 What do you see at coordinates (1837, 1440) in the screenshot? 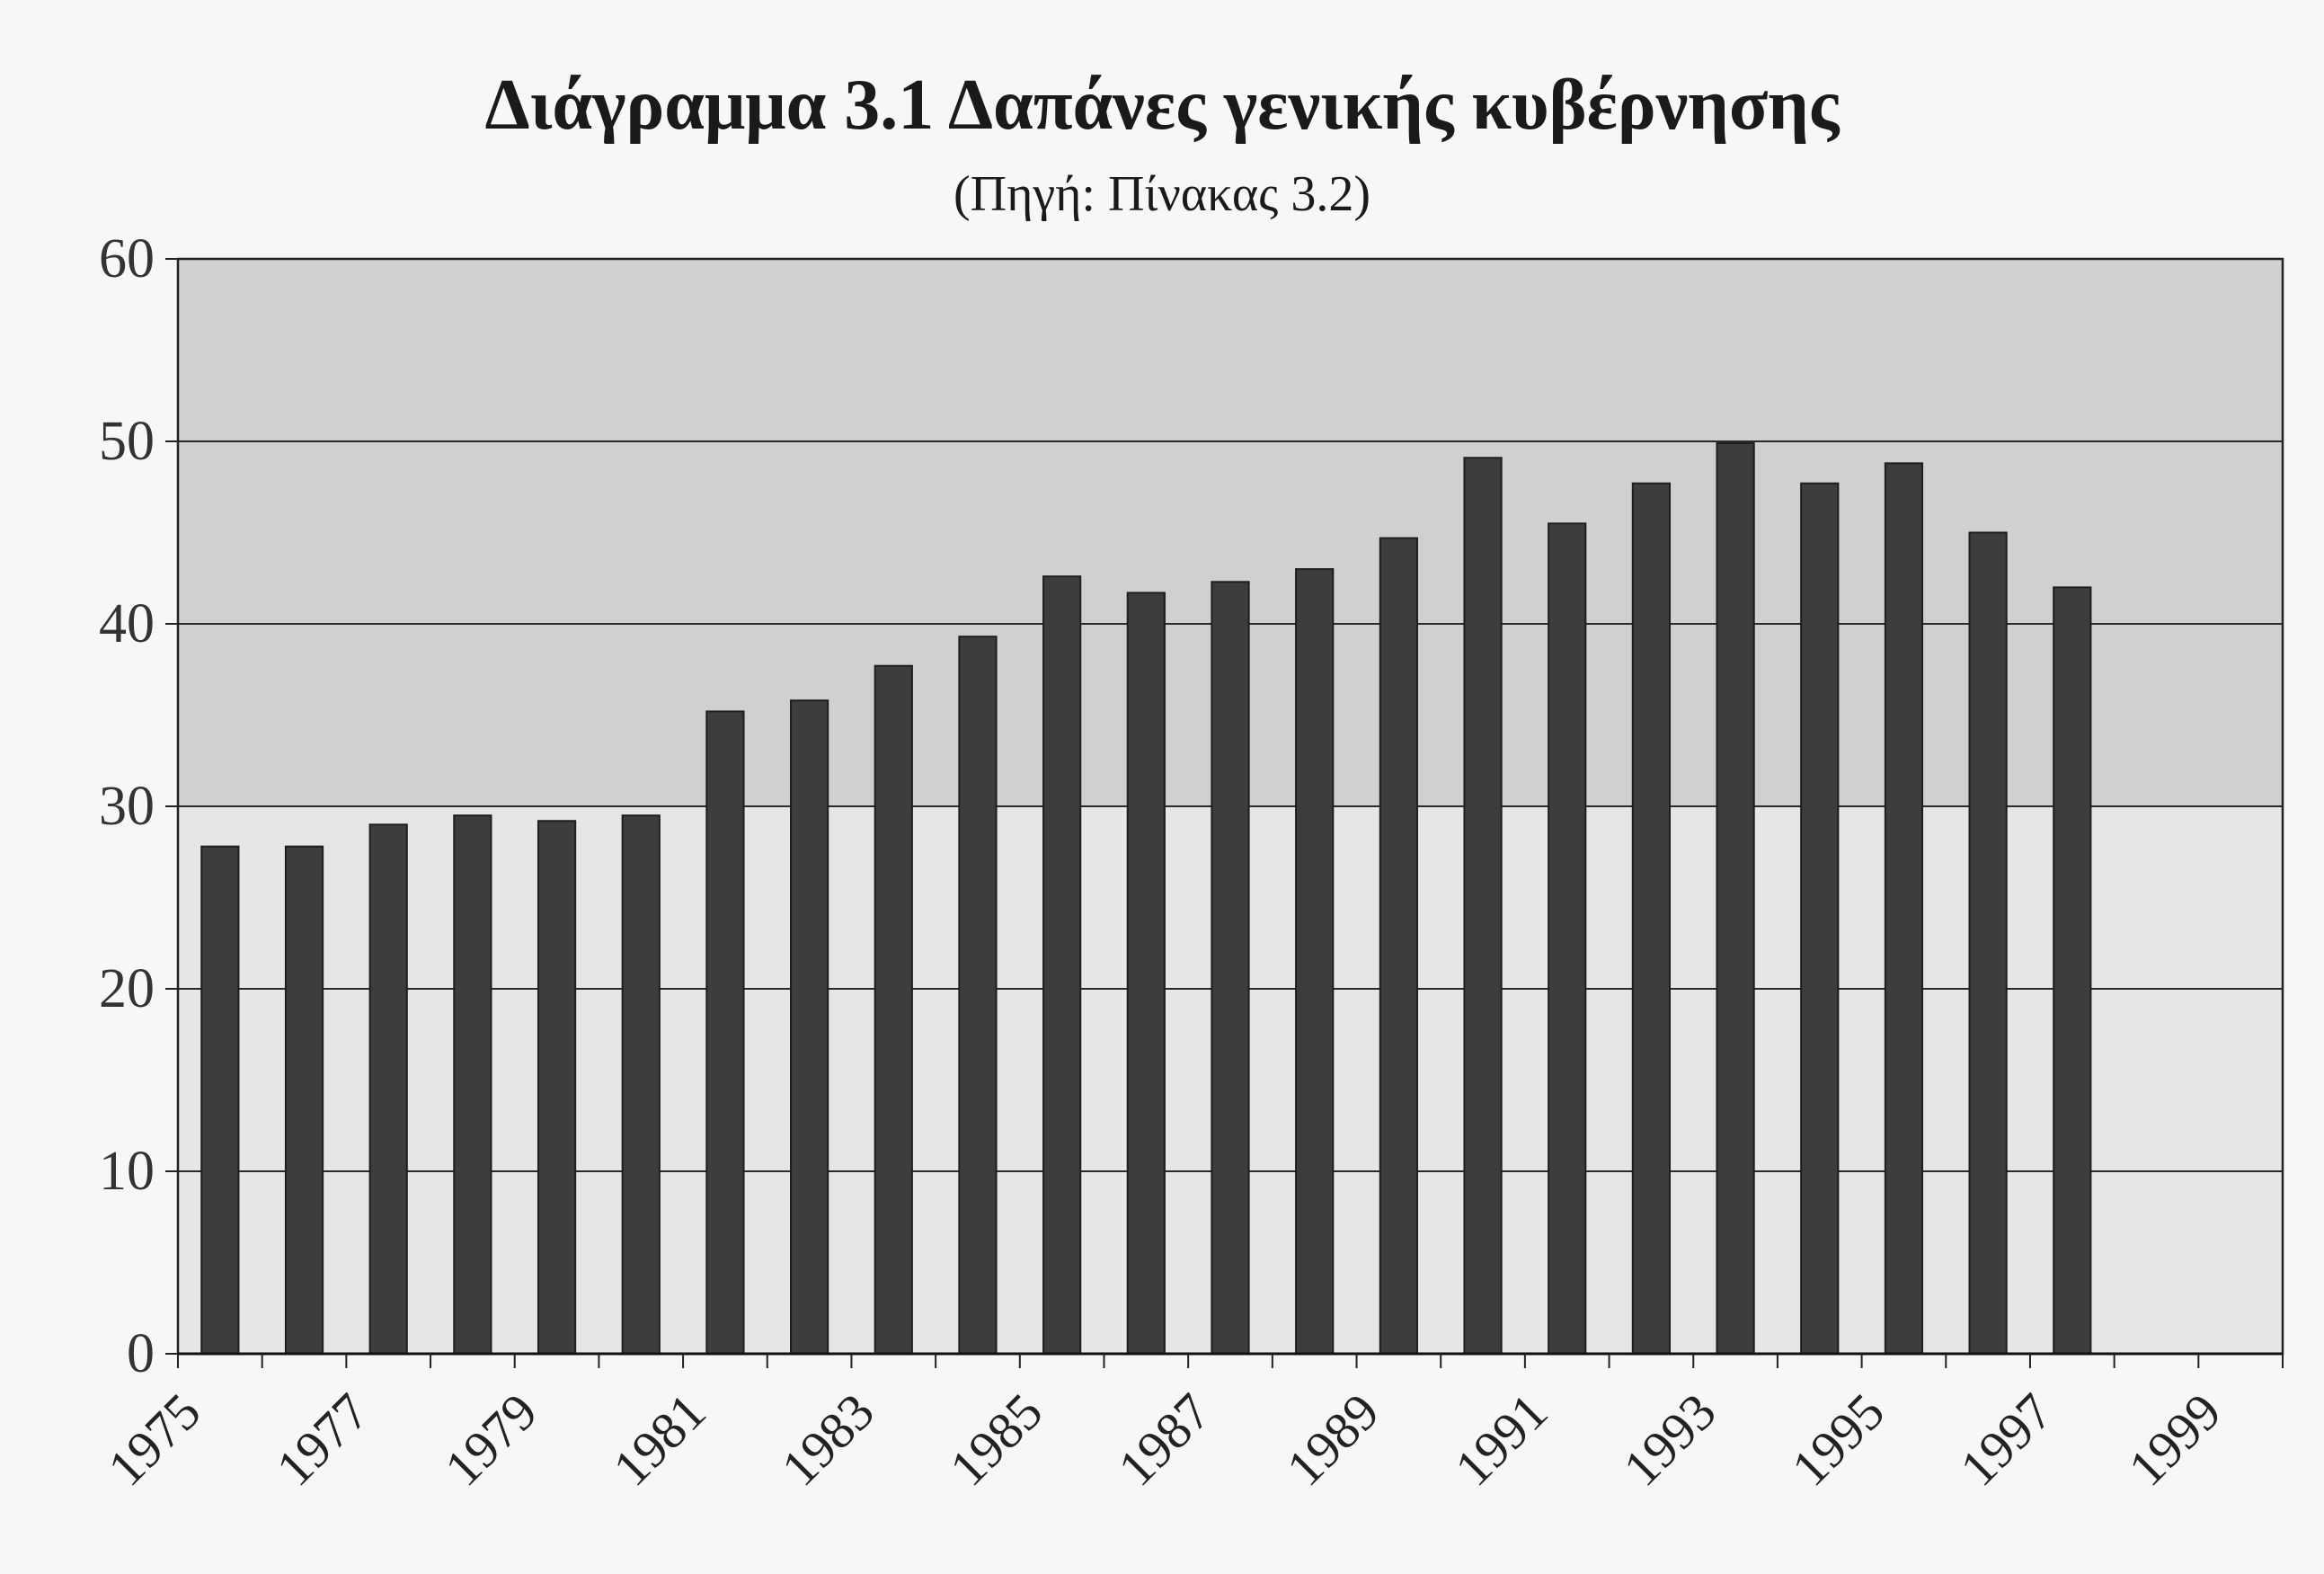
I see `x-tick-label: 1995` at bounding box center [1837, 1440].